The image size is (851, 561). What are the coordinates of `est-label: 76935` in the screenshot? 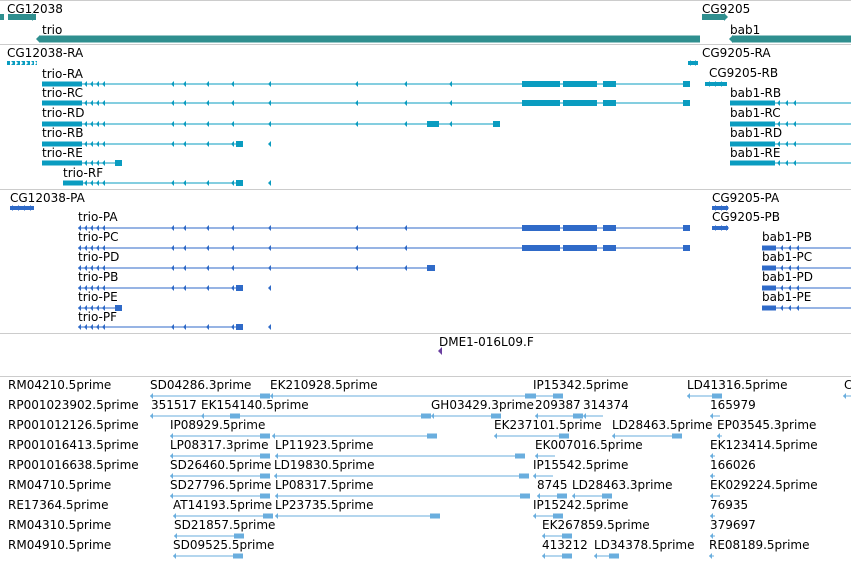 It's located at (729, 505).